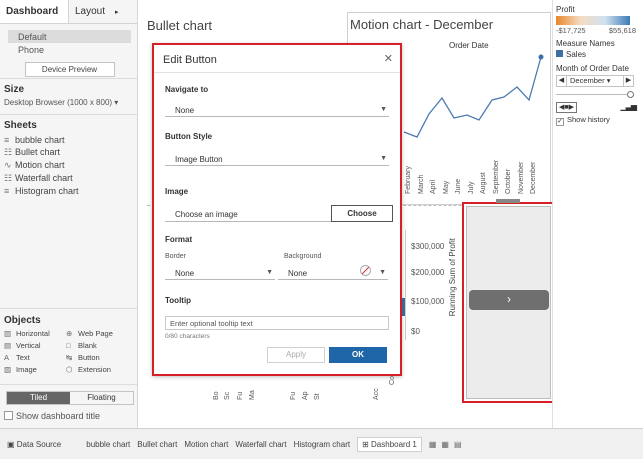 The height and width of the screenshot is (459, 643). What do you see at coordinates (94, 369) in the screenshot?
I see `object-label: Extension` at bounding box center [94, 369].